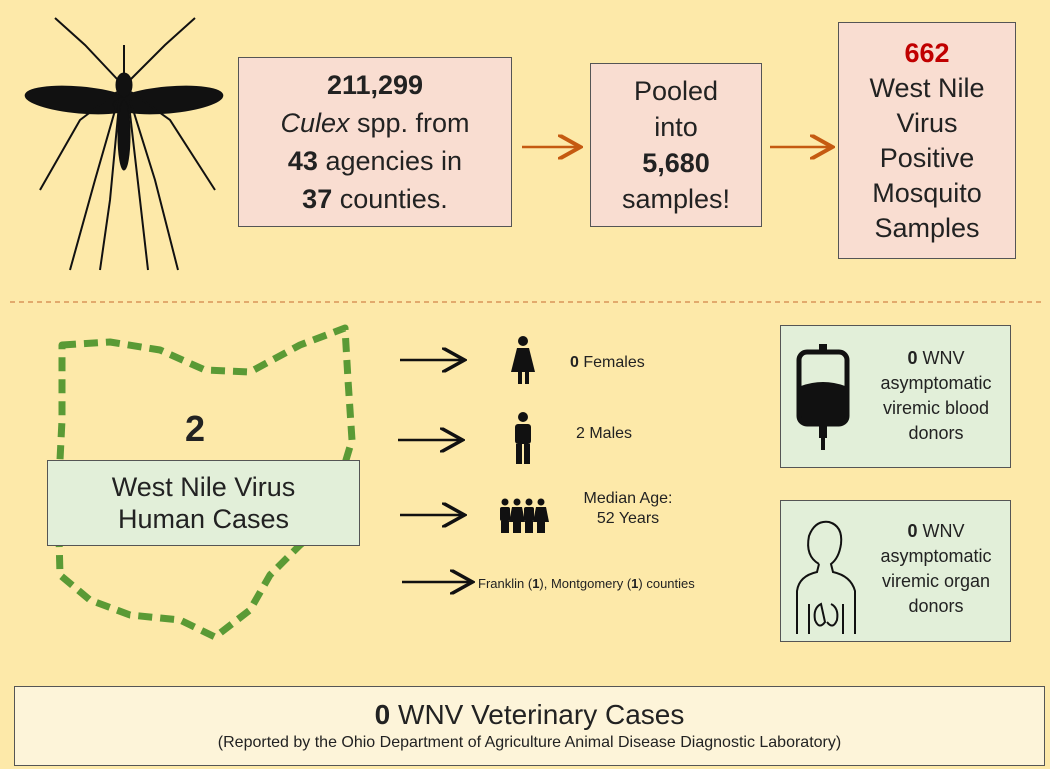 This screenshot has width=1050, height=769. Describe the element at coordinates (574, 362) in the screenshot. I see `female-count: 0` at that location.